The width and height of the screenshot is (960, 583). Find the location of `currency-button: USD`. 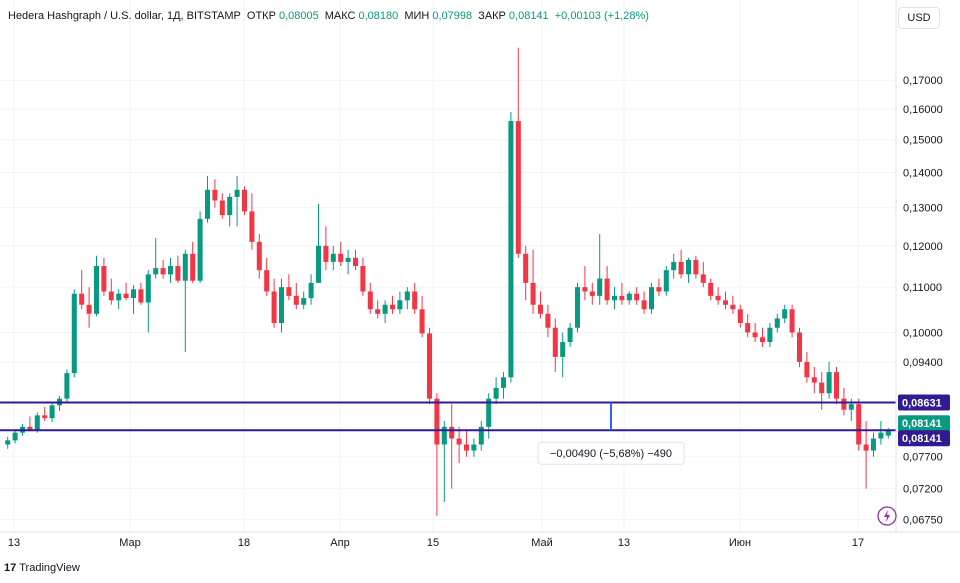

currency-button: USD is located at coordinates (919, 18).